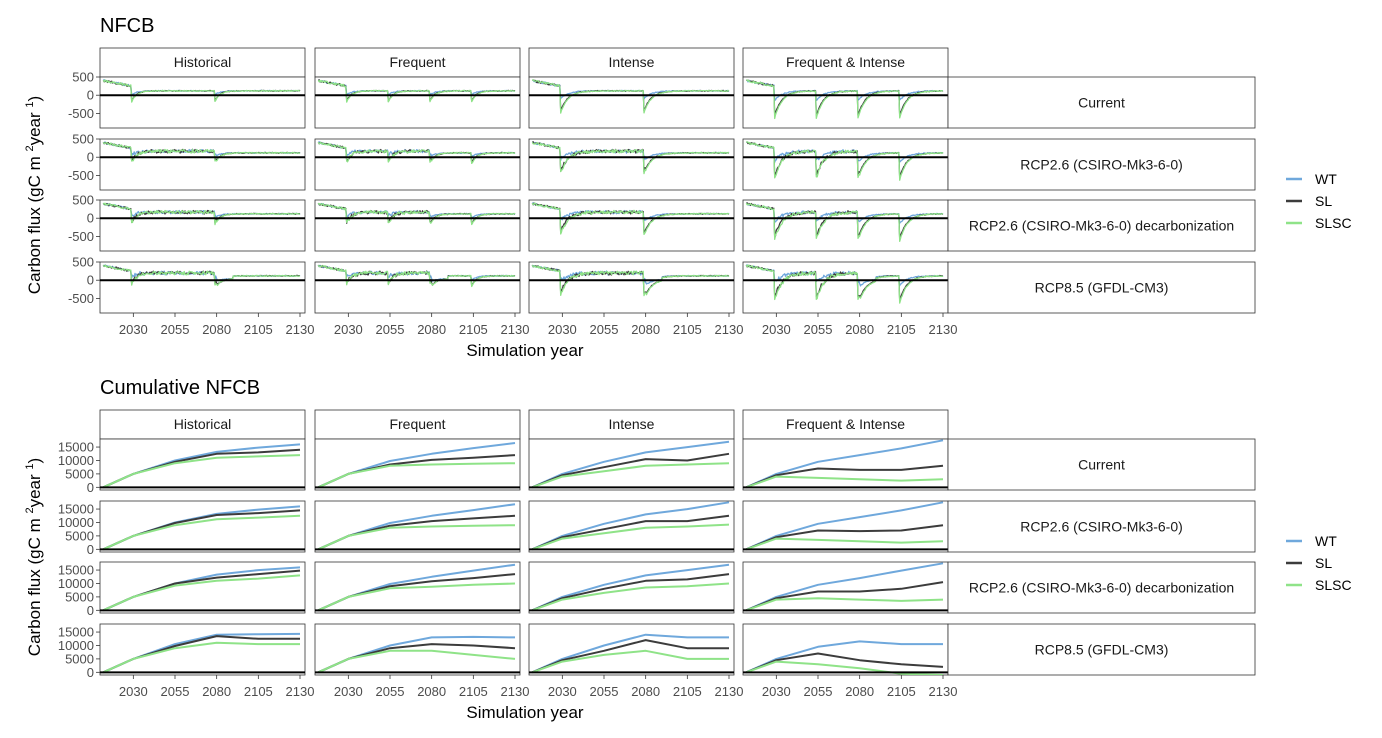 The image size is (1382, 738). Describe the element at coordinates (191, 296) in the screenshot. I see `panel-rcp8-5-gfdl-cm3-historical: 500 0 -500 2030 2055 2080 2105 2130` at that location.